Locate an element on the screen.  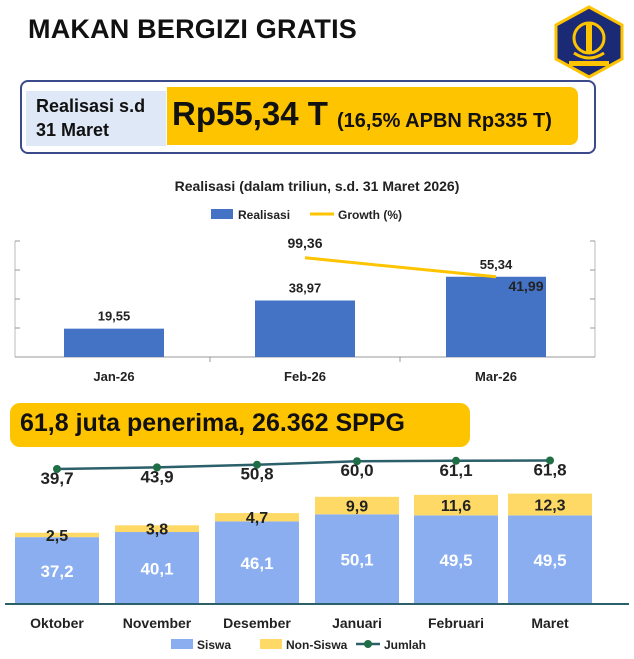
x-tick-label: Feb-26 is located at coordinates (305, 376).